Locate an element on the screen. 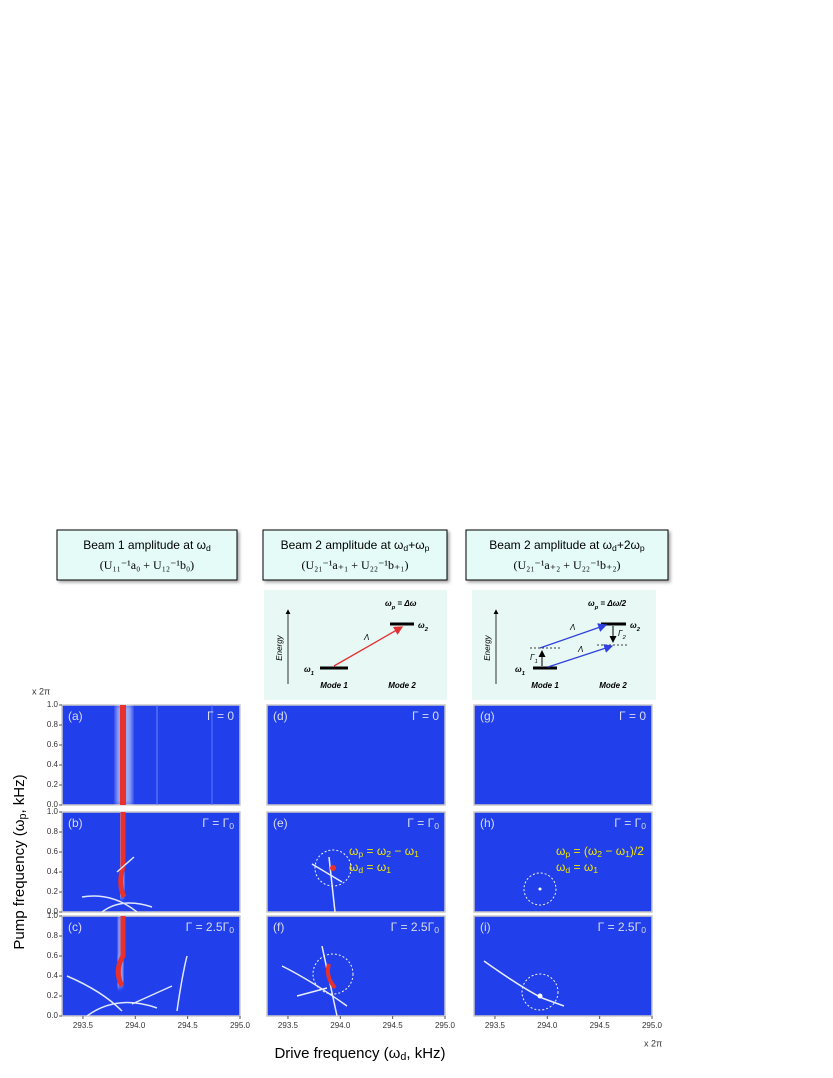  diagram-box is located at coordinates (355, 645).